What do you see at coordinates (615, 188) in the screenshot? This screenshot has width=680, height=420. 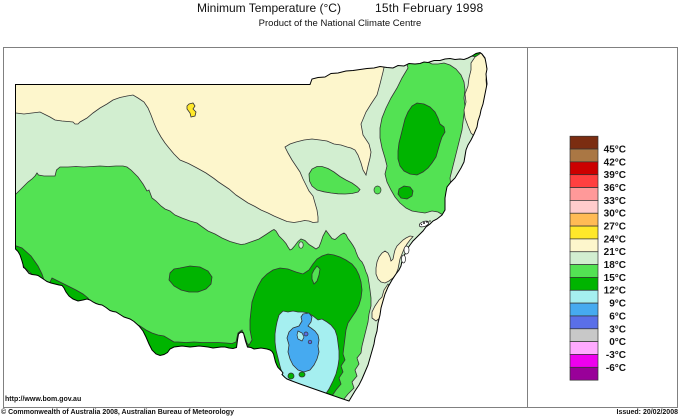 I see `svg-text: 36°C` at bounding box center [615, 188].